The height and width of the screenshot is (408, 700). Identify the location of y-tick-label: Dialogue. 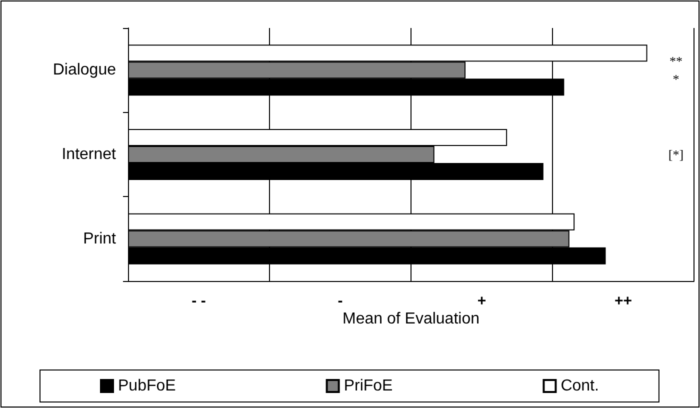
(84, 70).